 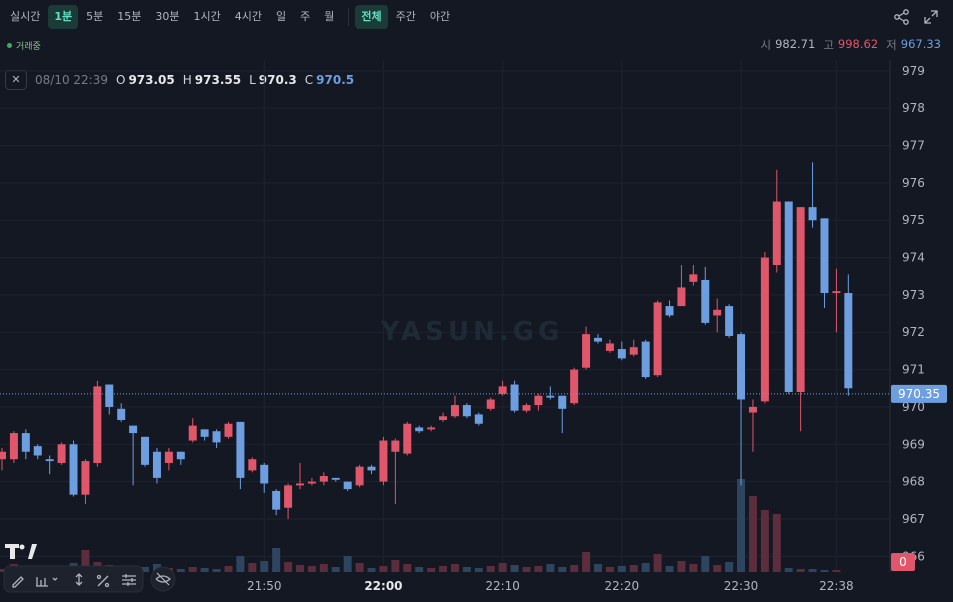 I want to click on session-button: 주간, so click(x=405, y=16).